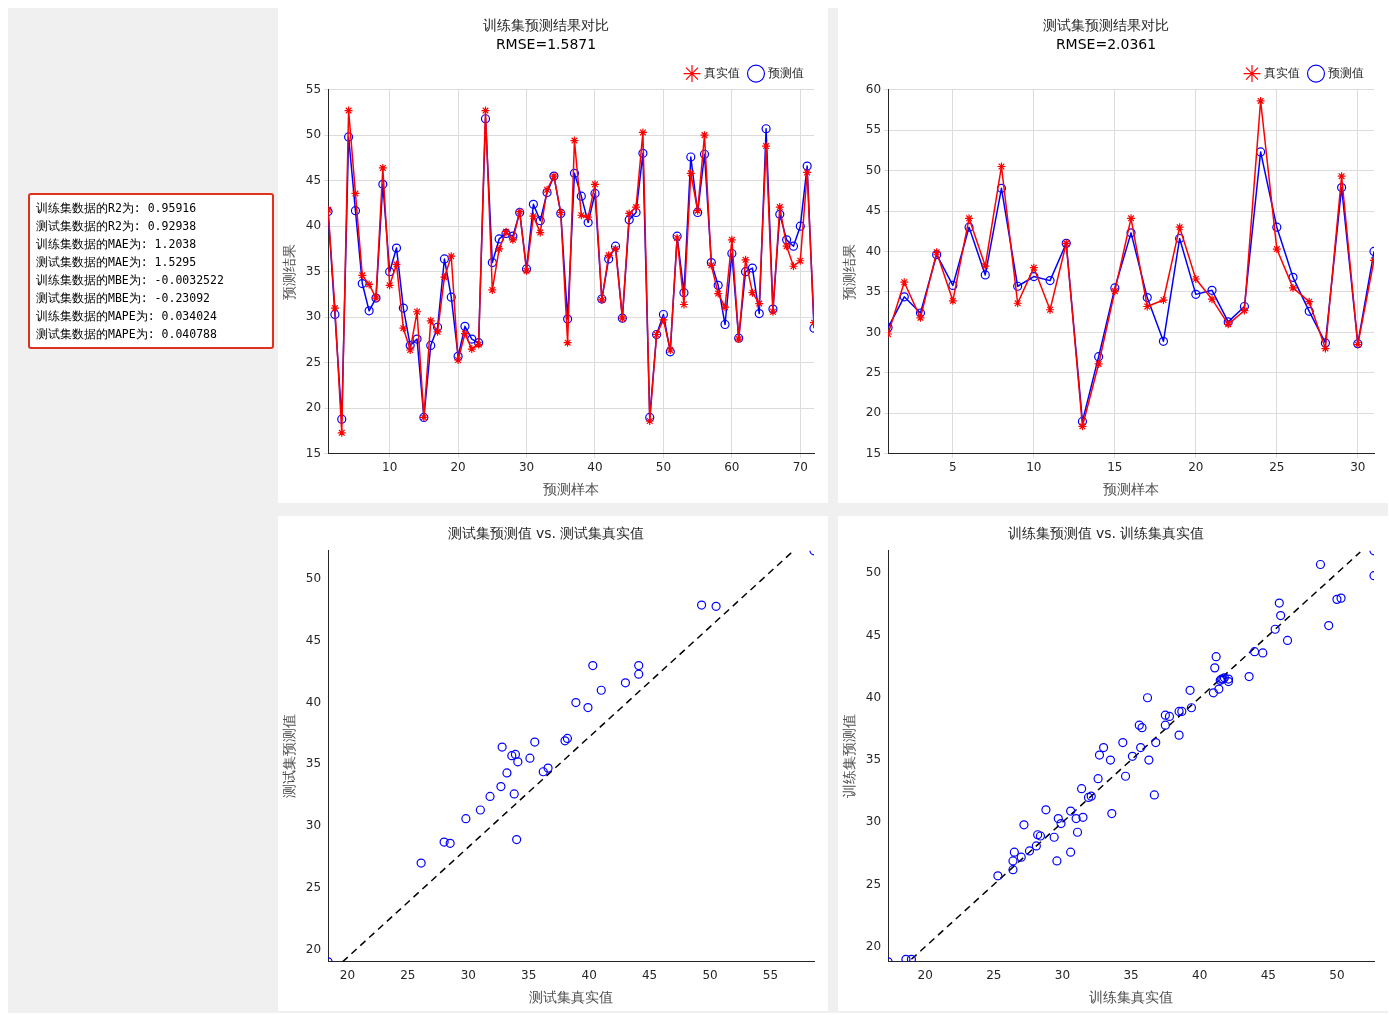 The height and width of the screenshot is (1015, 1389). What do you see at coordinates (117, 262) in the screenshot?
I see `text: 测试集数据的MAE为: 1.5295` at bounding box center [117, 262].